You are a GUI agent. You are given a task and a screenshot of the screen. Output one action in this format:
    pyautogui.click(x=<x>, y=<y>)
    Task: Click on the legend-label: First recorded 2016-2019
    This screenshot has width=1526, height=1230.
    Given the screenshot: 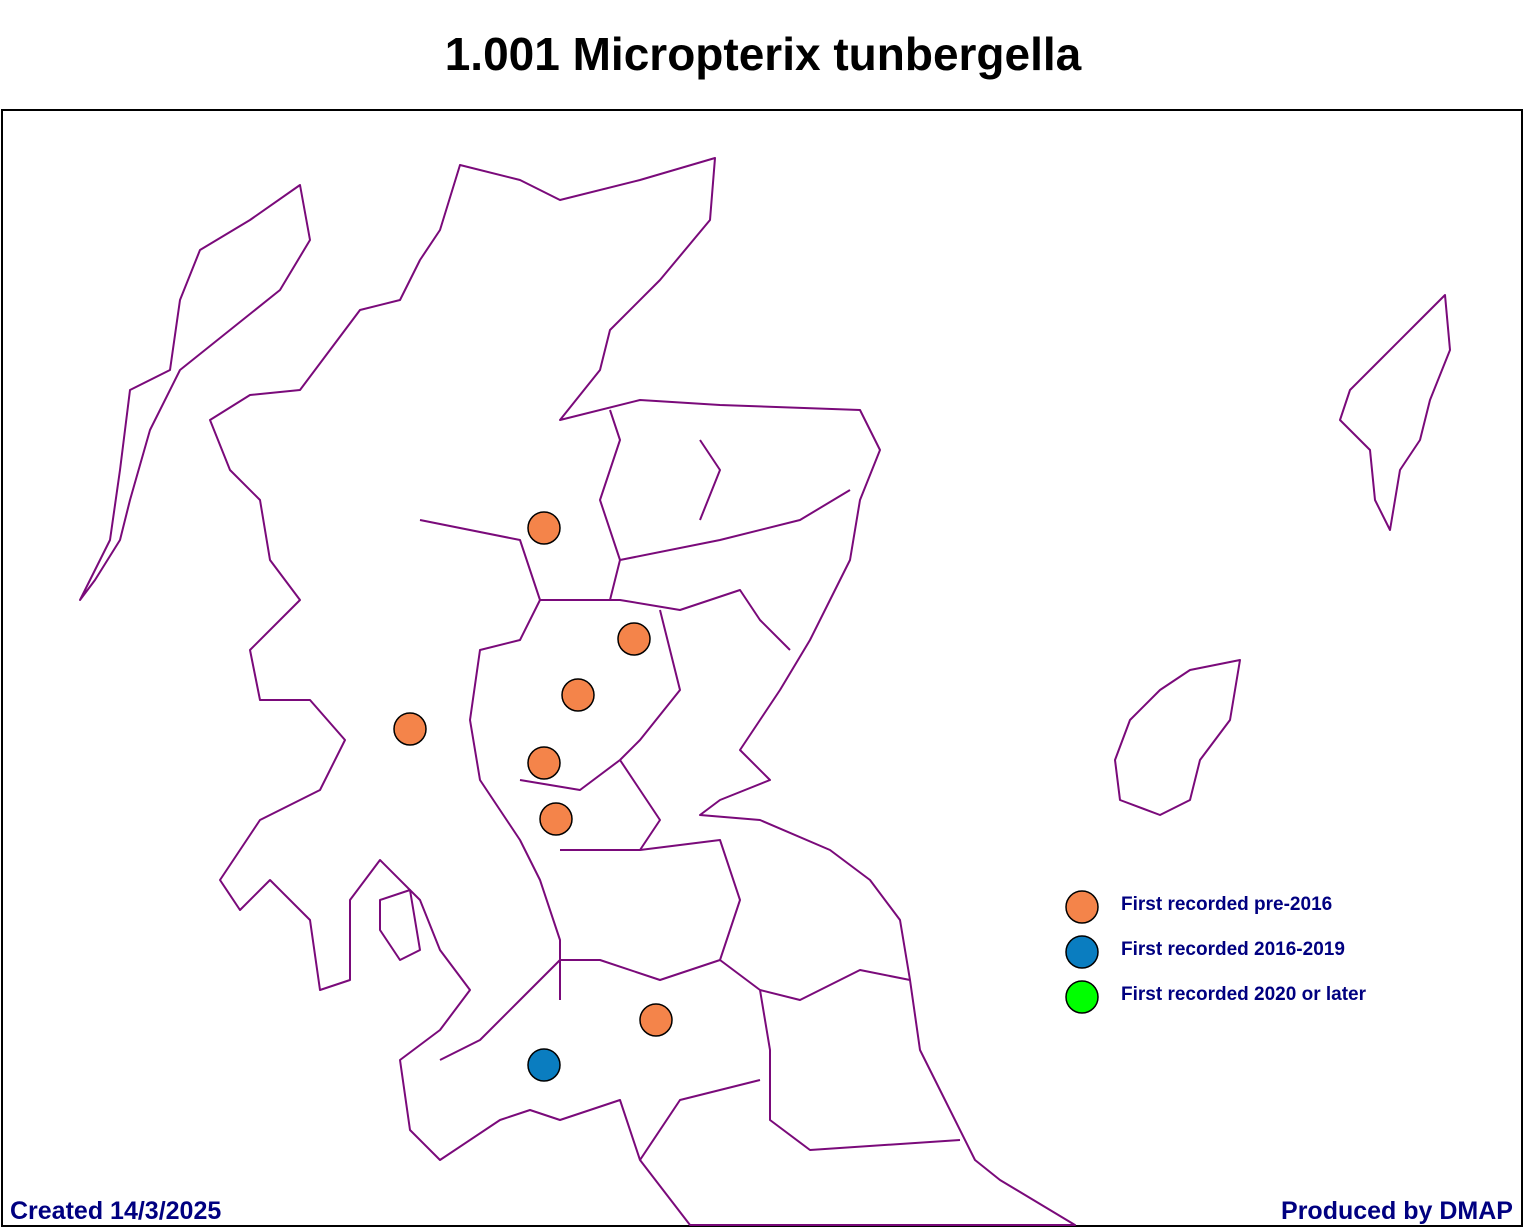 What is the action you would take?
    pyautogui.click(x=1233, y=949)
    